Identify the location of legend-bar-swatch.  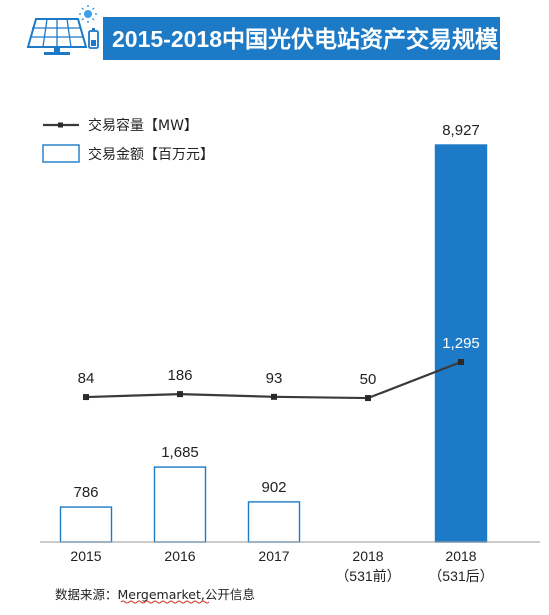
(61, 153).